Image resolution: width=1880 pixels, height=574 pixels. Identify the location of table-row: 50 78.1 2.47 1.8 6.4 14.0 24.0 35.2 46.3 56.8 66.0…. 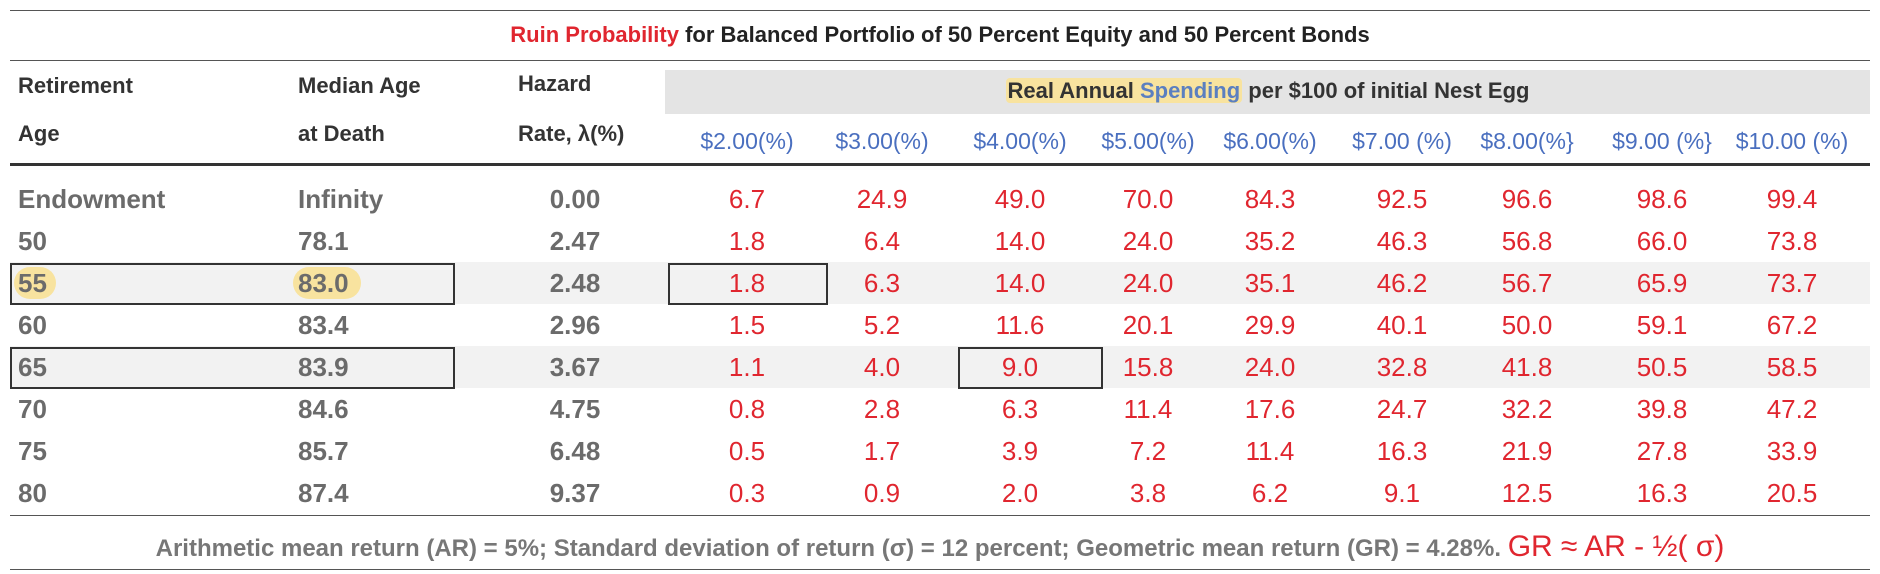
(940, 241).